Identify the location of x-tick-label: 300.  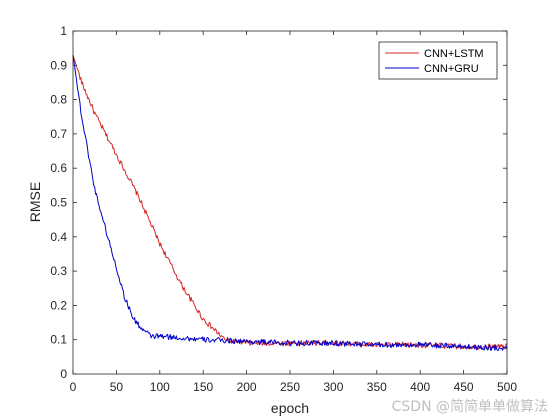
(333, 387).